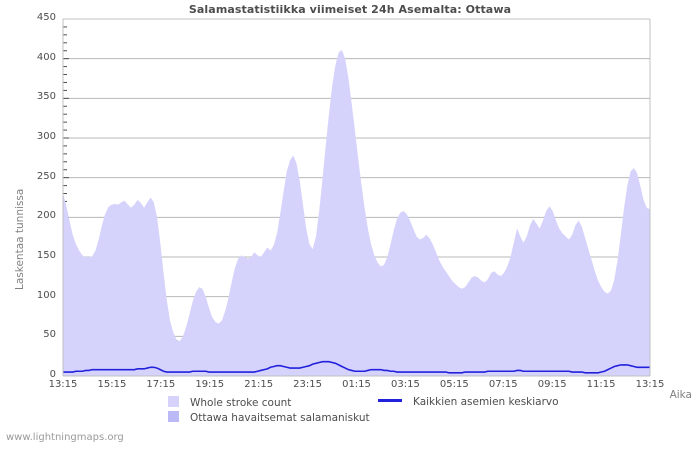 The height and width of the screenshot is (450, 700). I want to click on x-tick-label: 11:15, so click(601, 384).